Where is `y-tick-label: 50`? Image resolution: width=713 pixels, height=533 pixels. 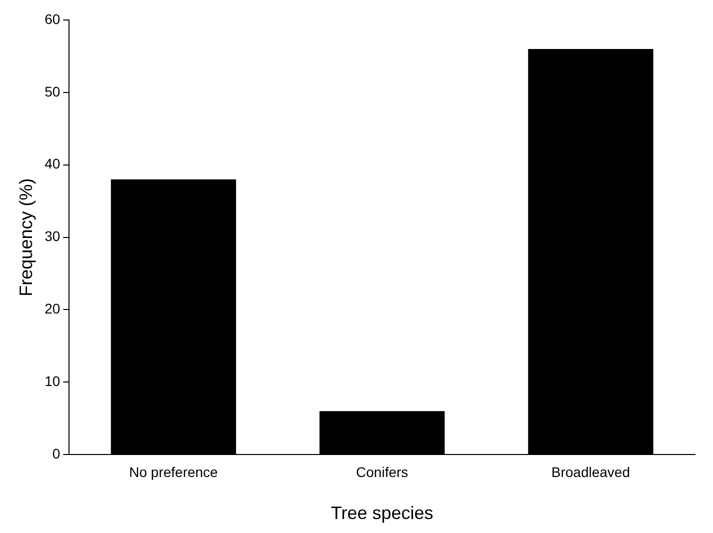 y-tick-label: 50 is located at coordinates (52, 91).